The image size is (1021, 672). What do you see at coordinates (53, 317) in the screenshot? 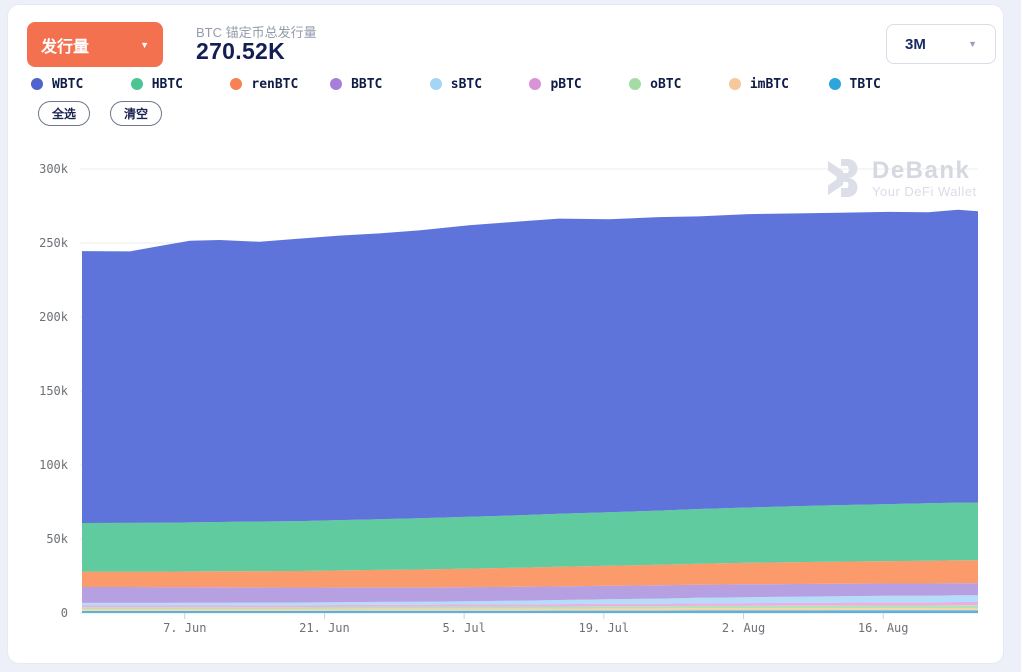
I see `y-axis-label-200k: 200k` at bounding box center [53, 317].